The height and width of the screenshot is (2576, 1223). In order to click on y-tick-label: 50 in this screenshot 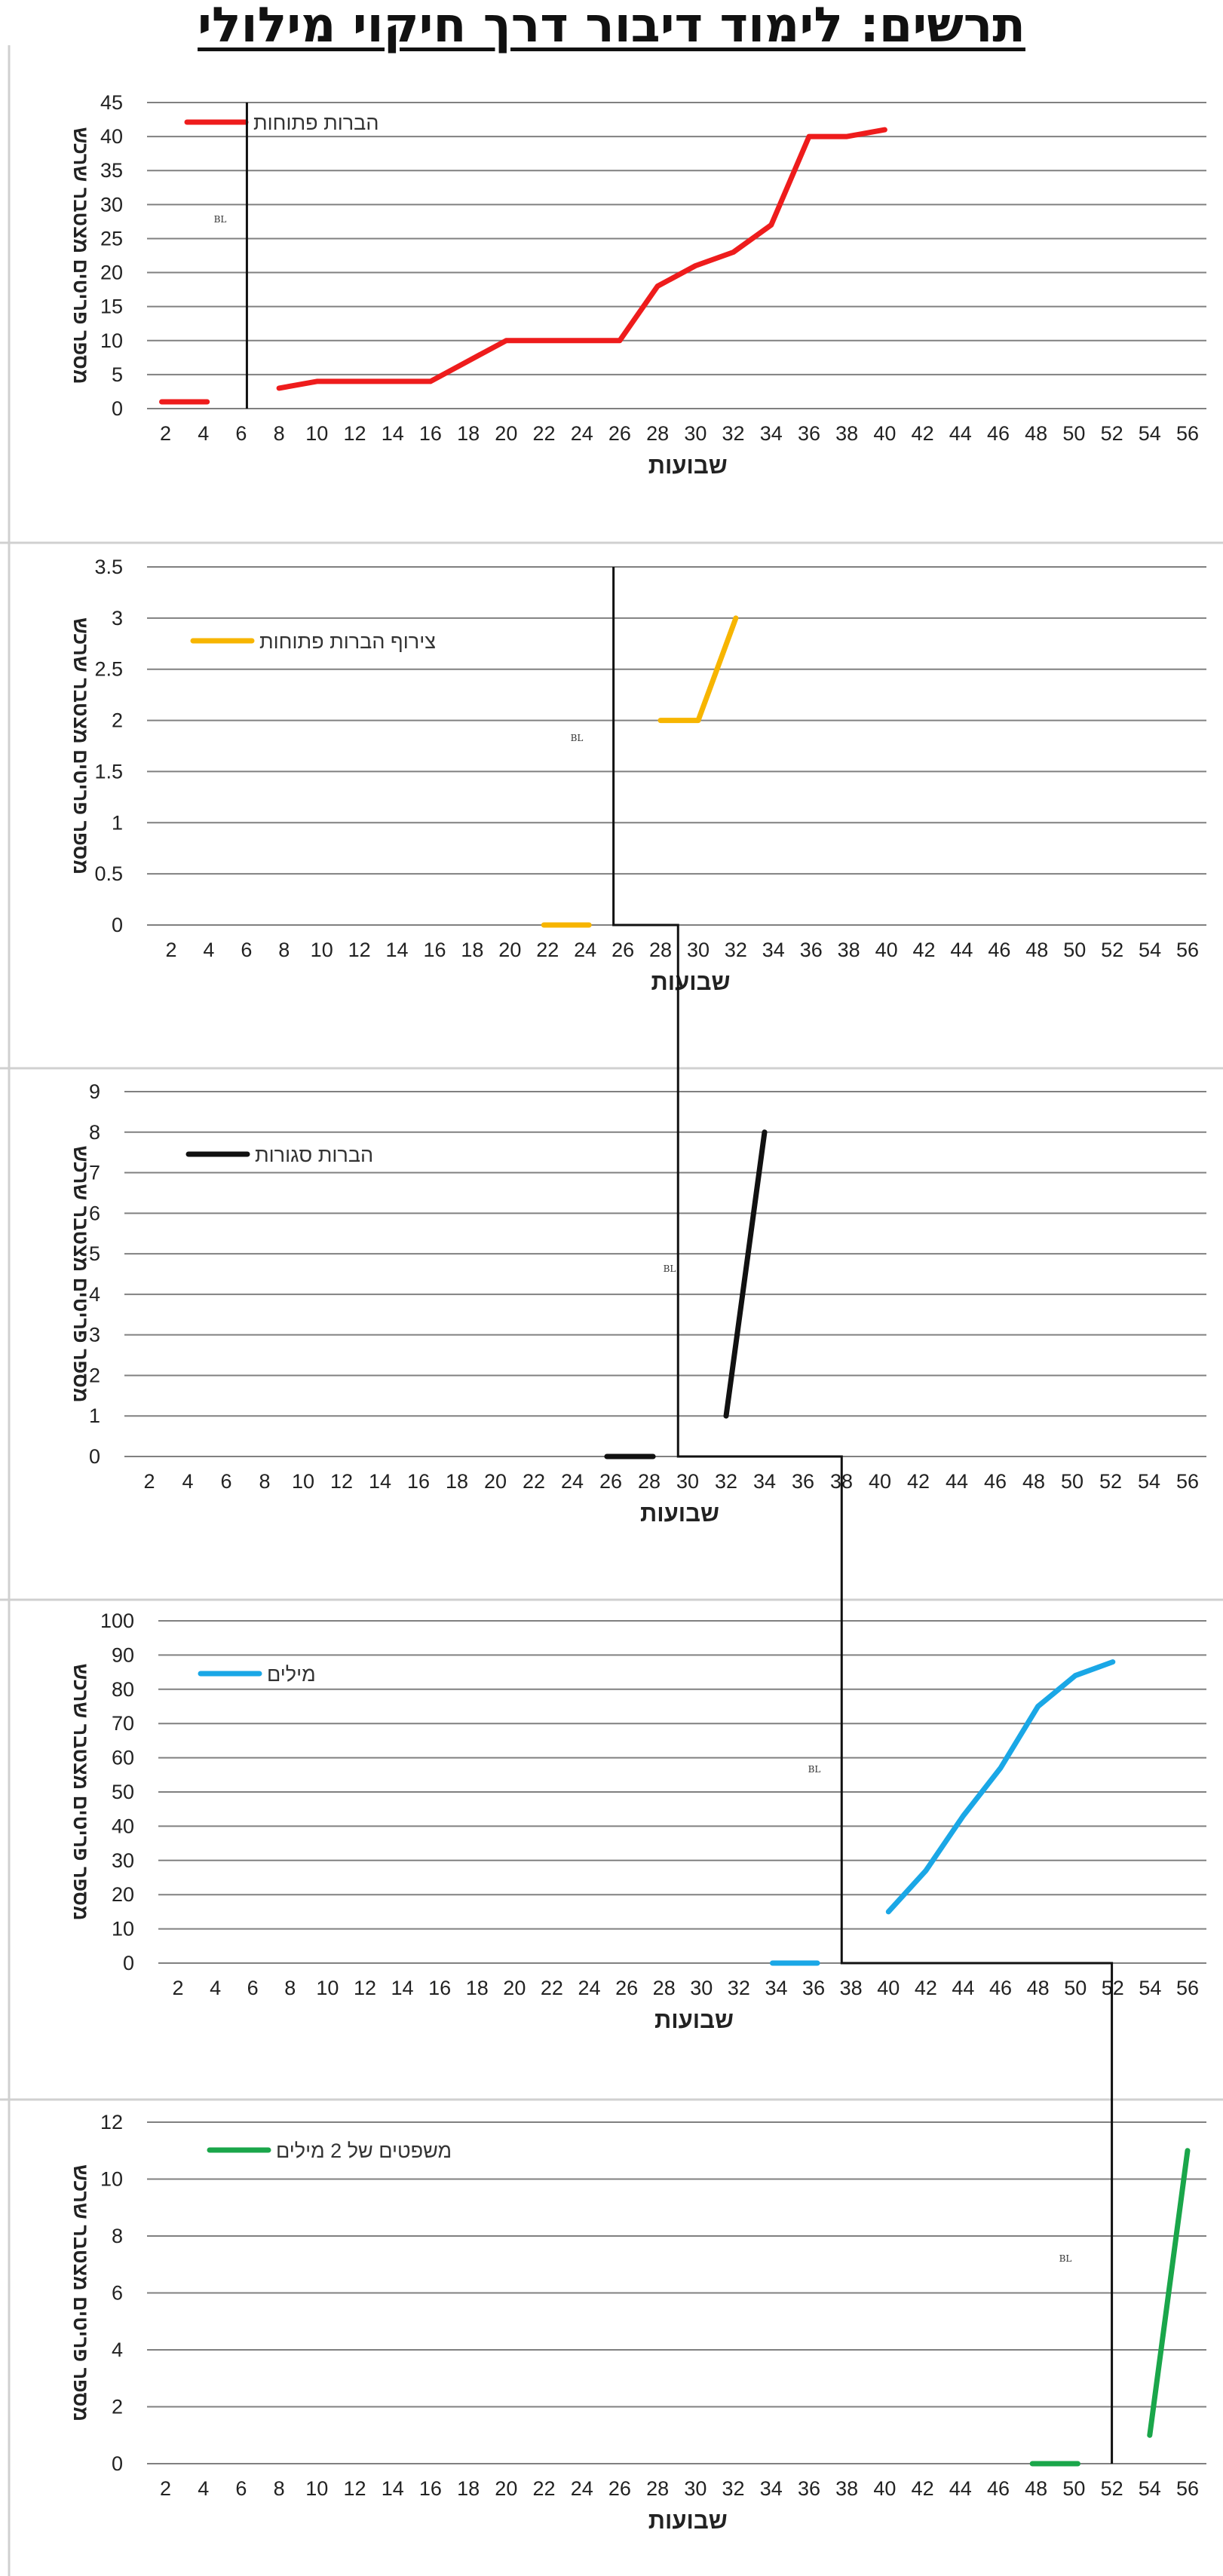, I will do `click(123, 1792)`.